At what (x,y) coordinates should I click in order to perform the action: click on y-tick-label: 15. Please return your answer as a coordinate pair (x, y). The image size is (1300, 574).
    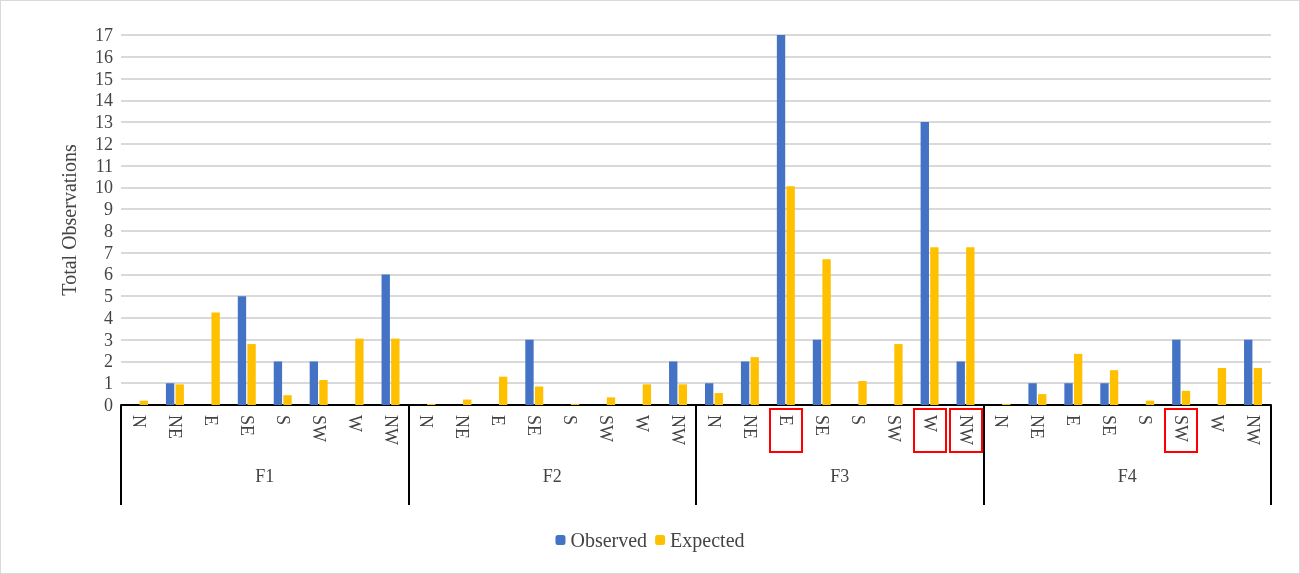
    Looking at the image, I should click on (104, 78).